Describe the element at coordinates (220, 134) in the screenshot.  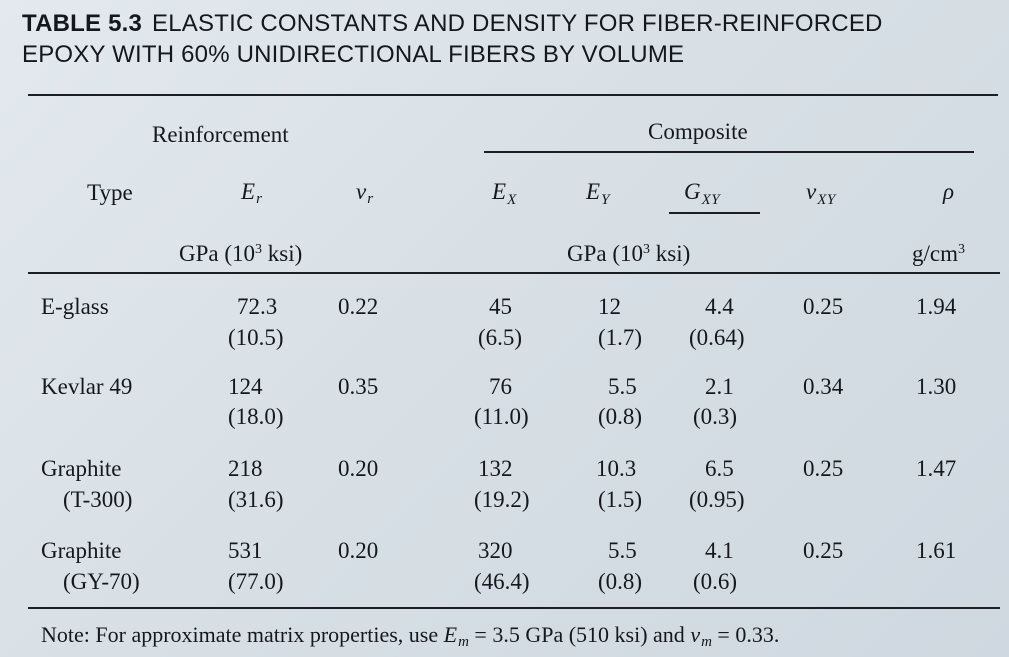
I see `group-reinforcement: Reinforcement` at that location.